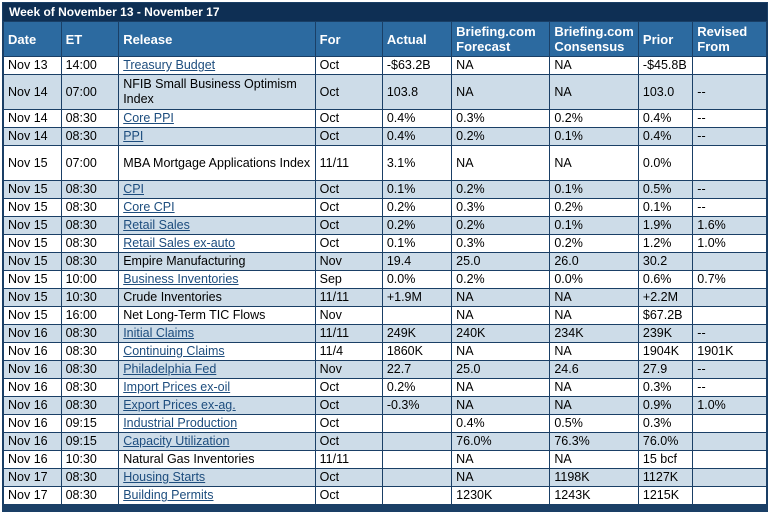 The height and width of the screenshot is (516, 771). I want to click on cell-actual: 3.1%, so click(417, 163).